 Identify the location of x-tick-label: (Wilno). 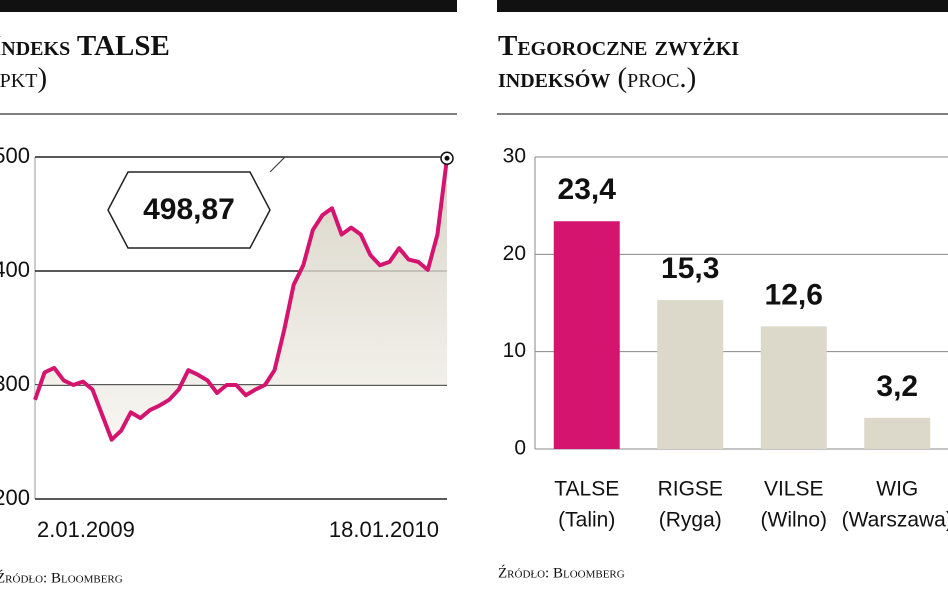
(794, 520).